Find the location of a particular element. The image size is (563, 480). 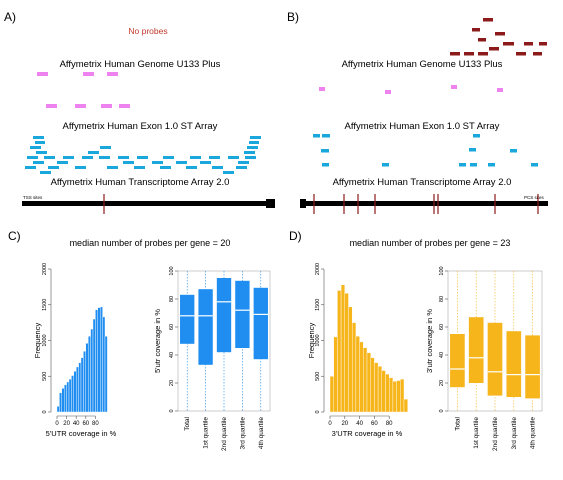

no-probes-label: No probes is located at coordinates (147, 31).